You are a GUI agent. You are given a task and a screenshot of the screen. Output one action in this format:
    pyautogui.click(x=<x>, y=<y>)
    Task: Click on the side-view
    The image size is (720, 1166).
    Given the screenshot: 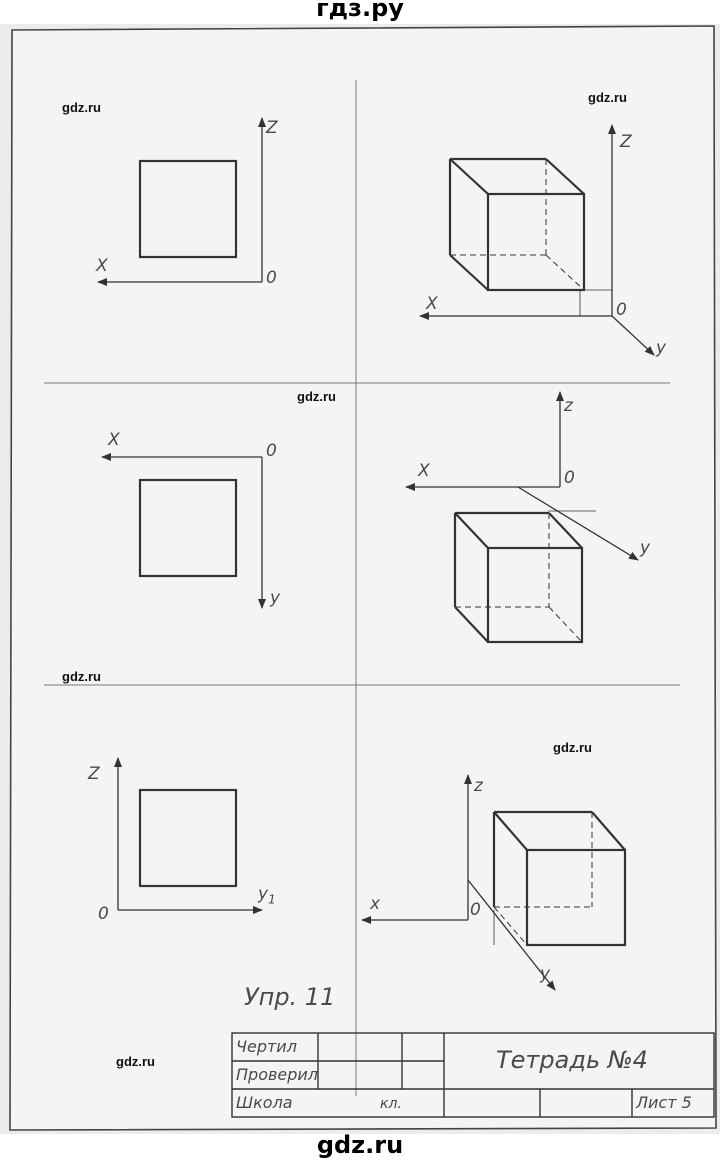 What is the action you would take?
    pyautogui.click(x=188, y=835)
    